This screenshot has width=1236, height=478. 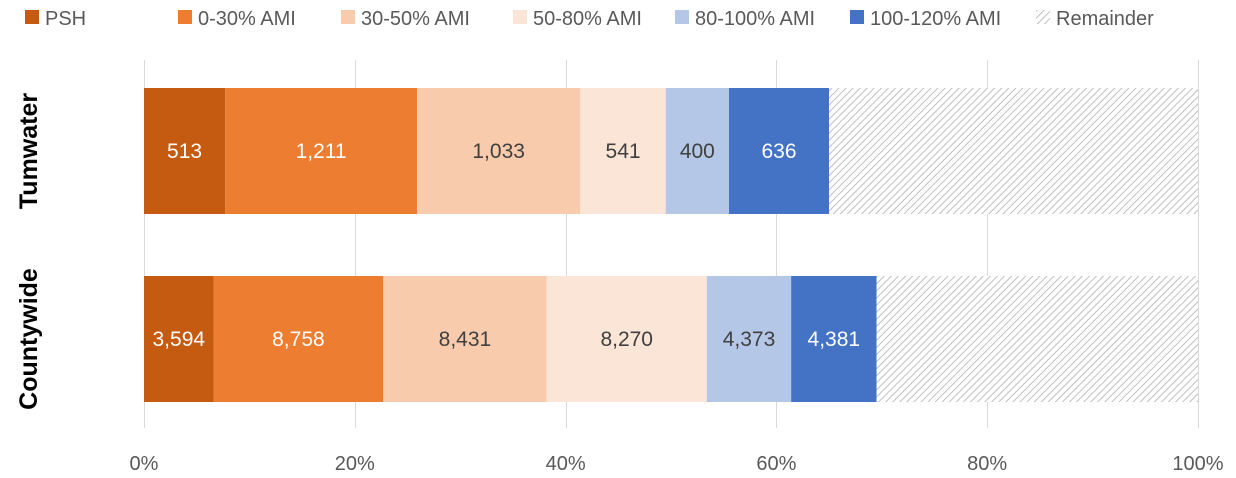 I want to click on category-labels: Tumwater Countywide, so click(x=29, y=251).